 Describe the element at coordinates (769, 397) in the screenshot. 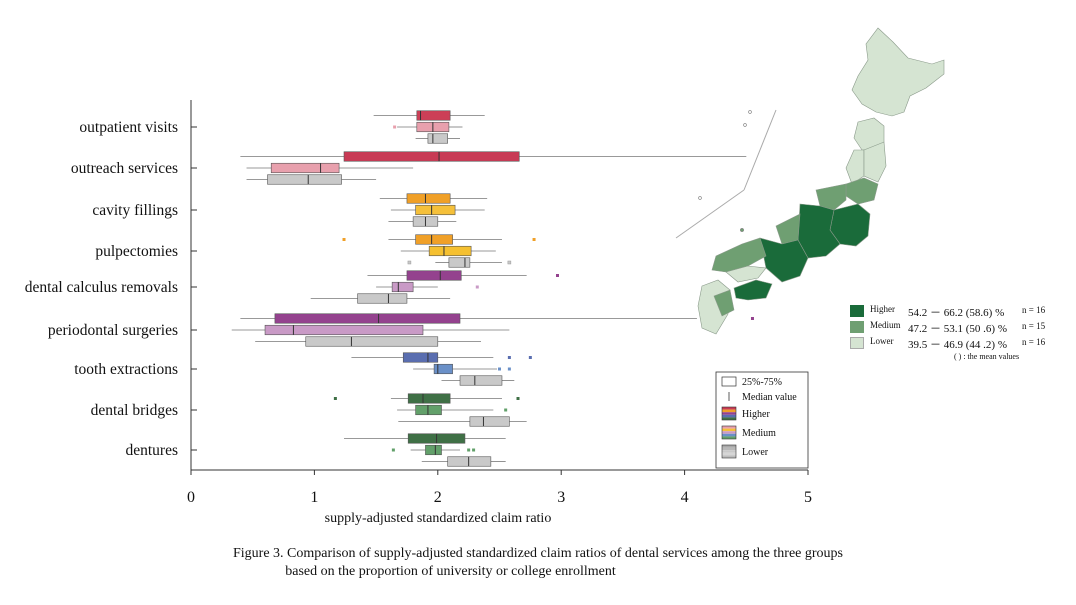

I see `legend-label: Median value` at that location.